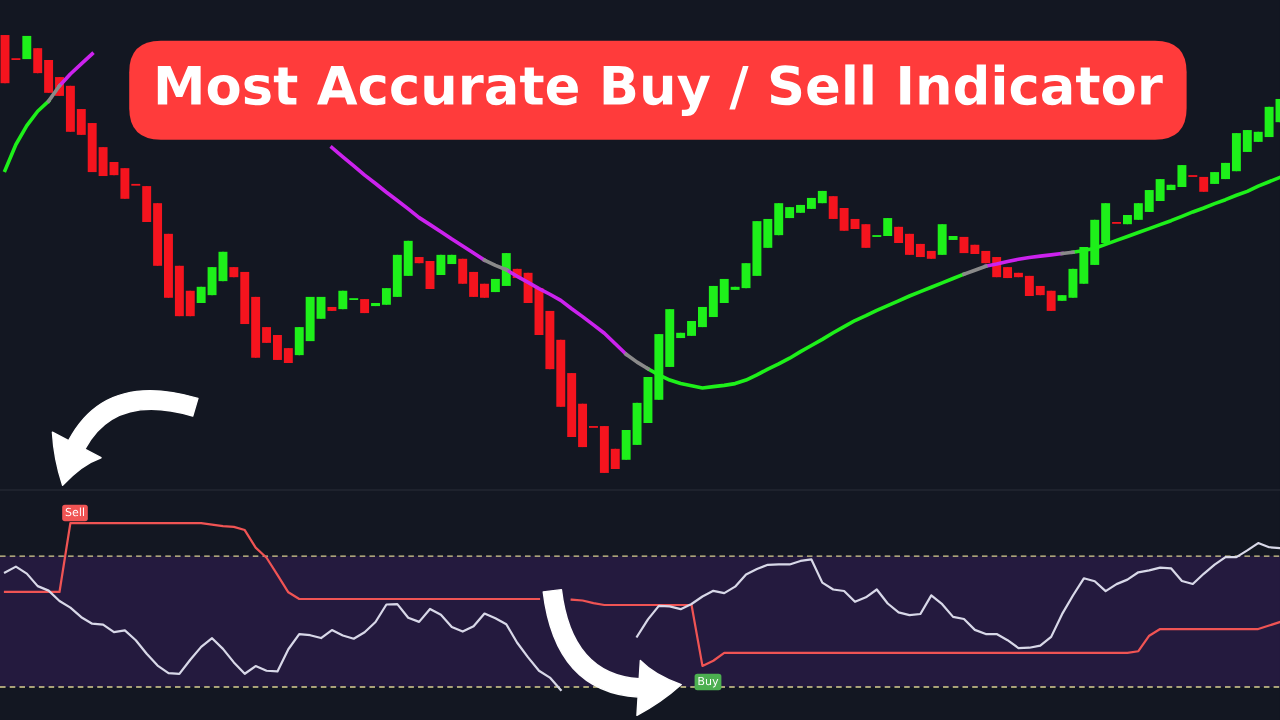 This screenshot has width=1280, height=720. What do you see at coordinates (708, 682) in the screenshot?
I see `annotation: Buy` at bounding box center [708, 682].